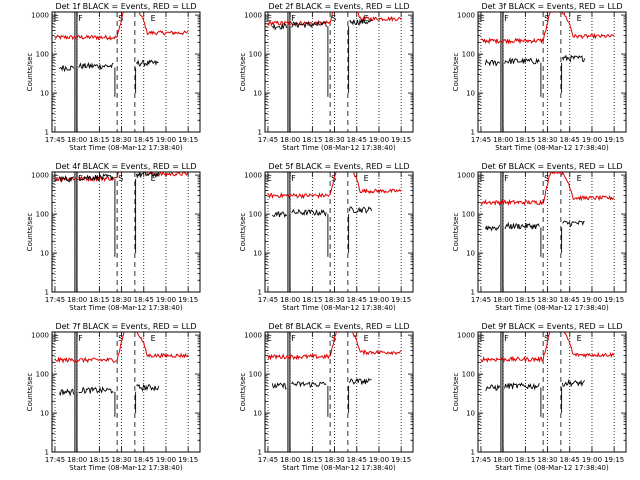 Image resolution: width=640 pixels, height=480 pixels. Describe the element at coordinates (401, 140) in the screenshot. I see `x-tick-label: 19:15` at that location.